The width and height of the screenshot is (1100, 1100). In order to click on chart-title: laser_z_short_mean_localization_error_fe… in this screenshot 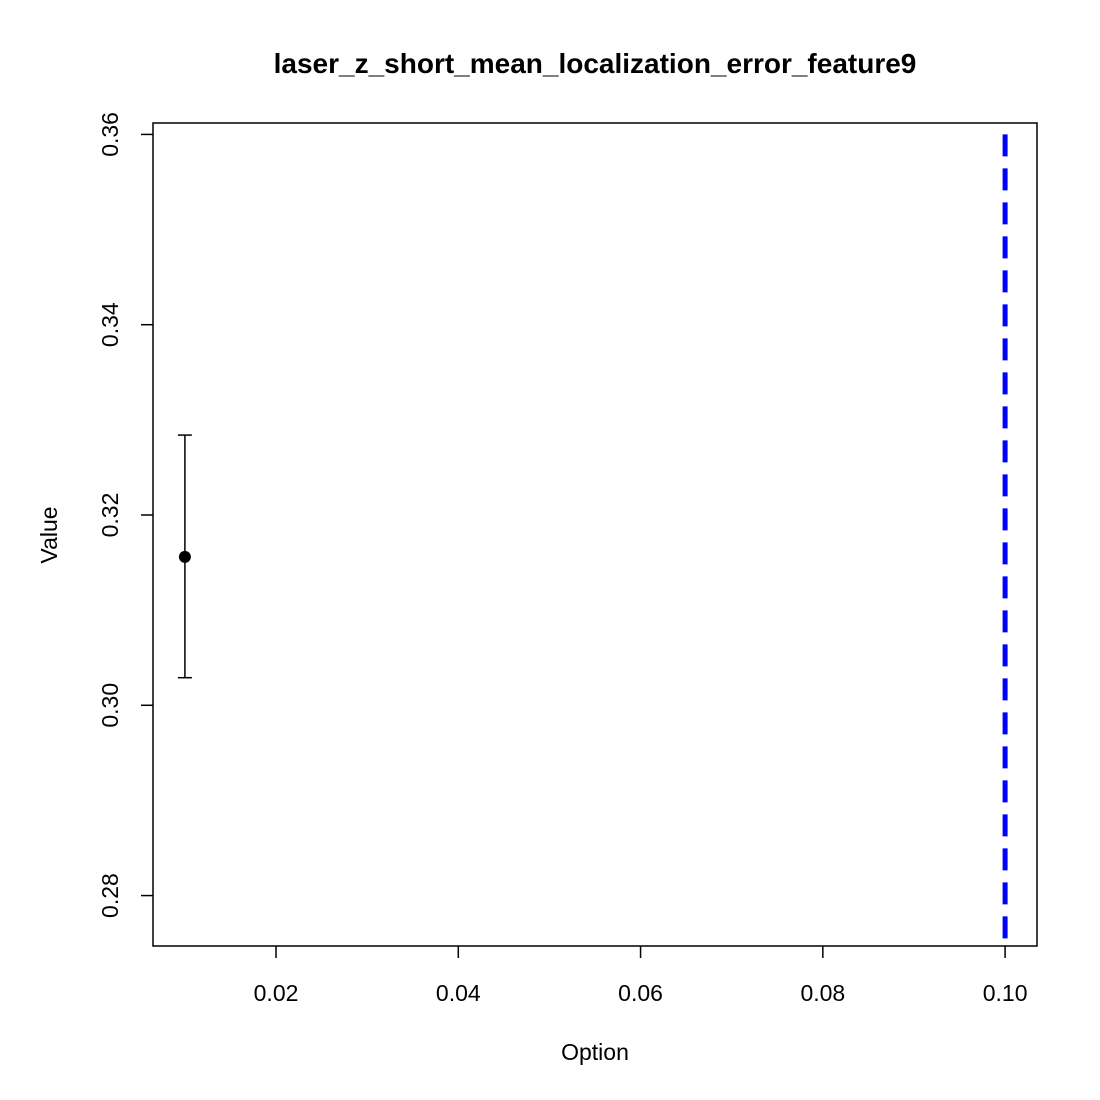, I will do `click(595, 63)`.